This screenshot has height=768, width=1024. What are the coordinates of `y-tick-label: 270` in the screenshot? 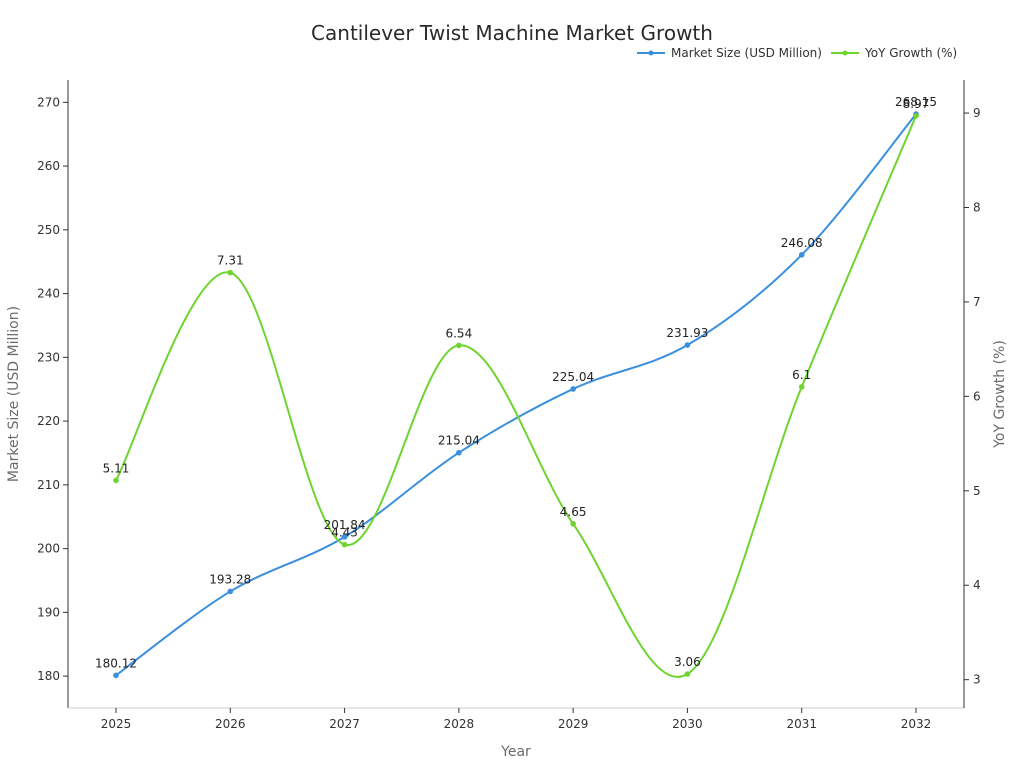 It's located at (48, 102).